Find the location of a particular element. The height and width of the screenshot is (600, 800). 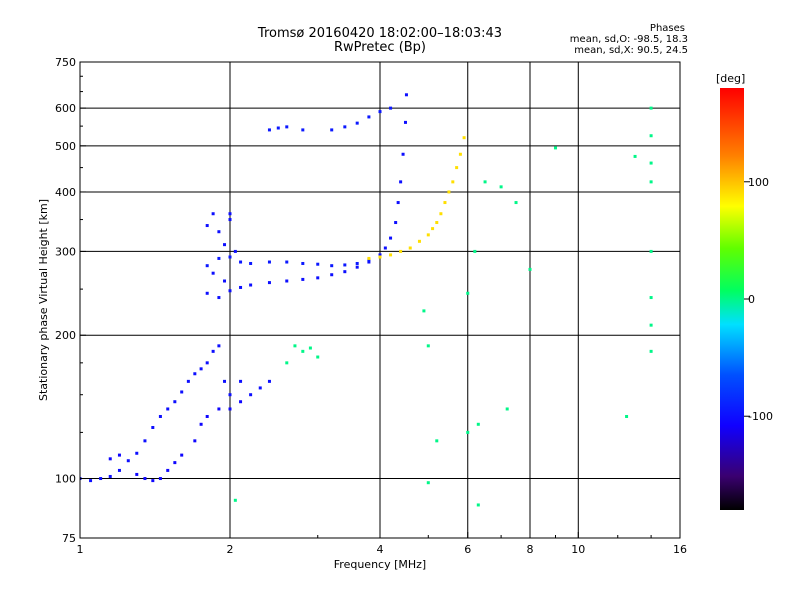

x-tick-label: 1 is located at coordinates (80, 549).